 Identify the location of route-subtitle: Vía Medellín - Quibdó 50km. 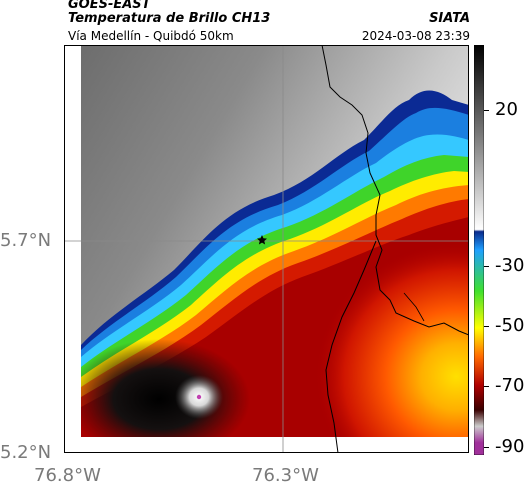
(151, 36).